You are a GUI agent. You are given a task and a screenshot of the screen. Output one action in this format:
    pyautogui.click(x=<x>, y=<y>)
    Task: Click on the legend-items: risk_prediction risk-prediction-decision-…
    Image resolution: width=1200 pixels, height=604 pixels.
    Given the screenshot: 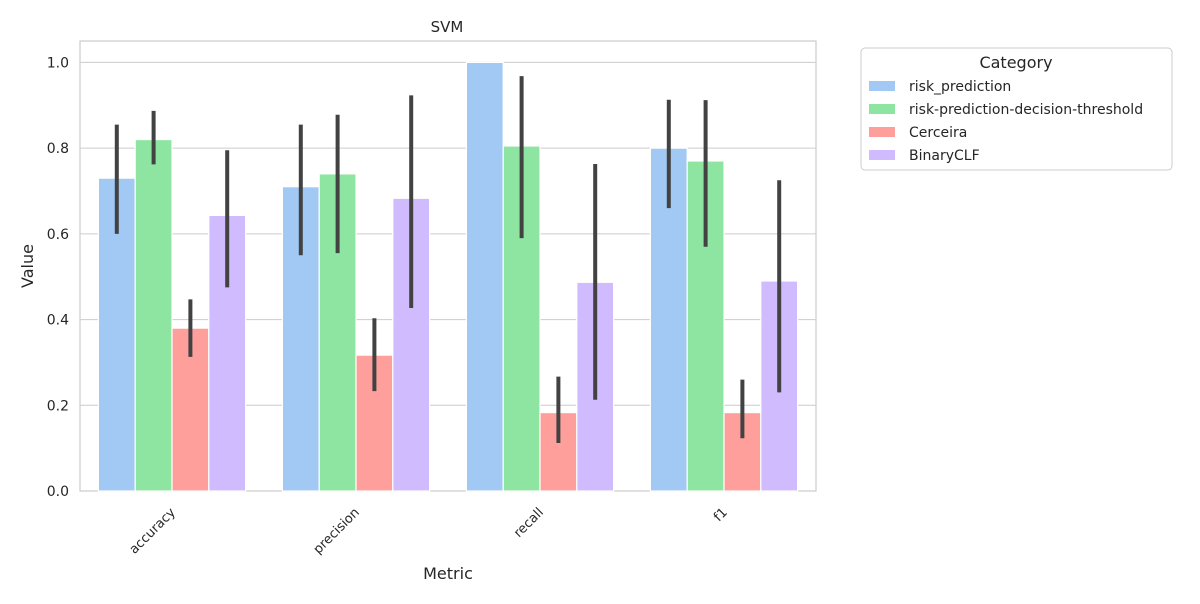 What is the action you would take?
    pyautogui.click(x=1006, y=121)
    